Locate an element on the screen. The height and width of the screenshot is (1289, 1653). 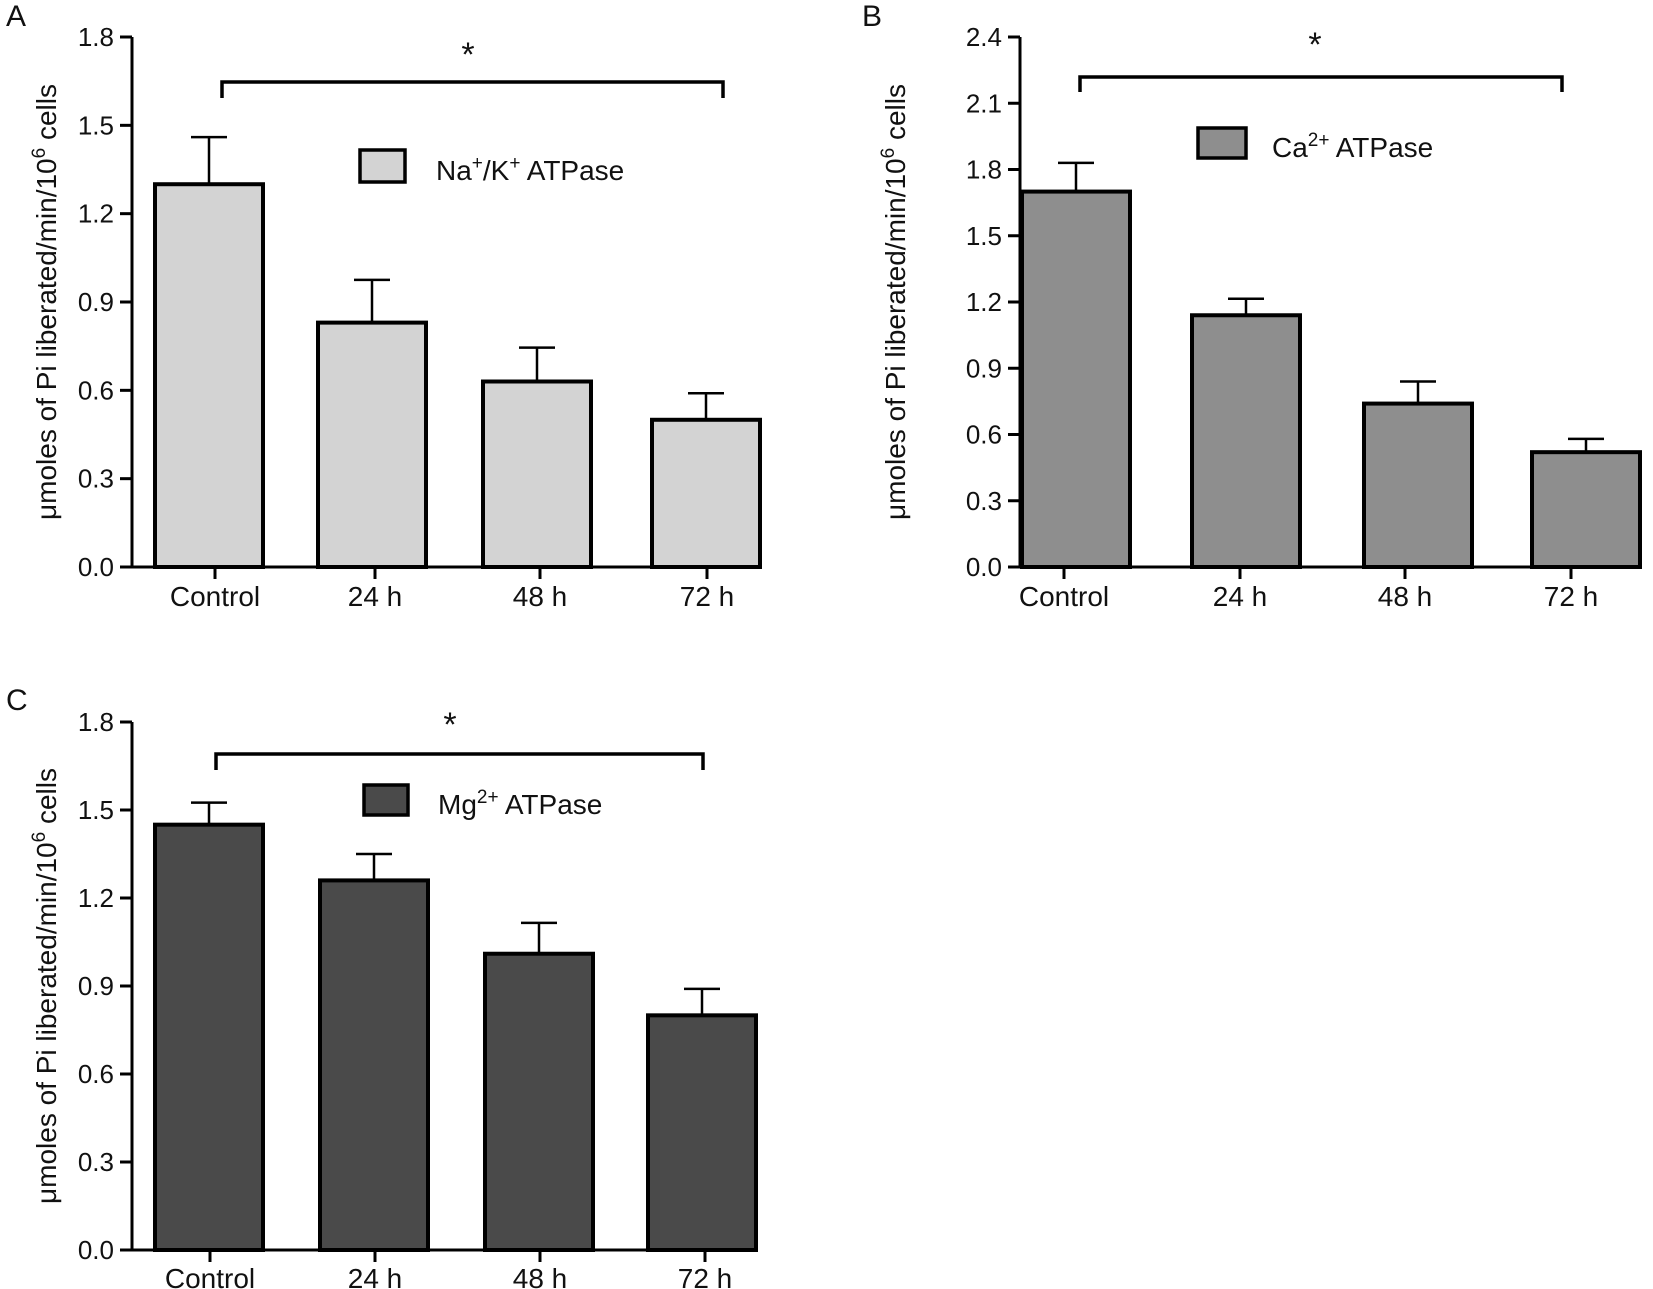
y-tick-label: 2.1 is located at coordinates (984, 103).